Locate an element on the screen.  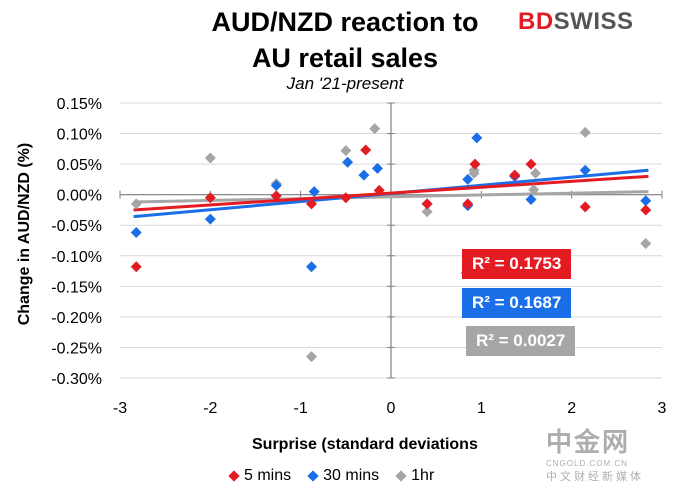
y-tick-label: -0.10% is located at coordinates (76, 257).